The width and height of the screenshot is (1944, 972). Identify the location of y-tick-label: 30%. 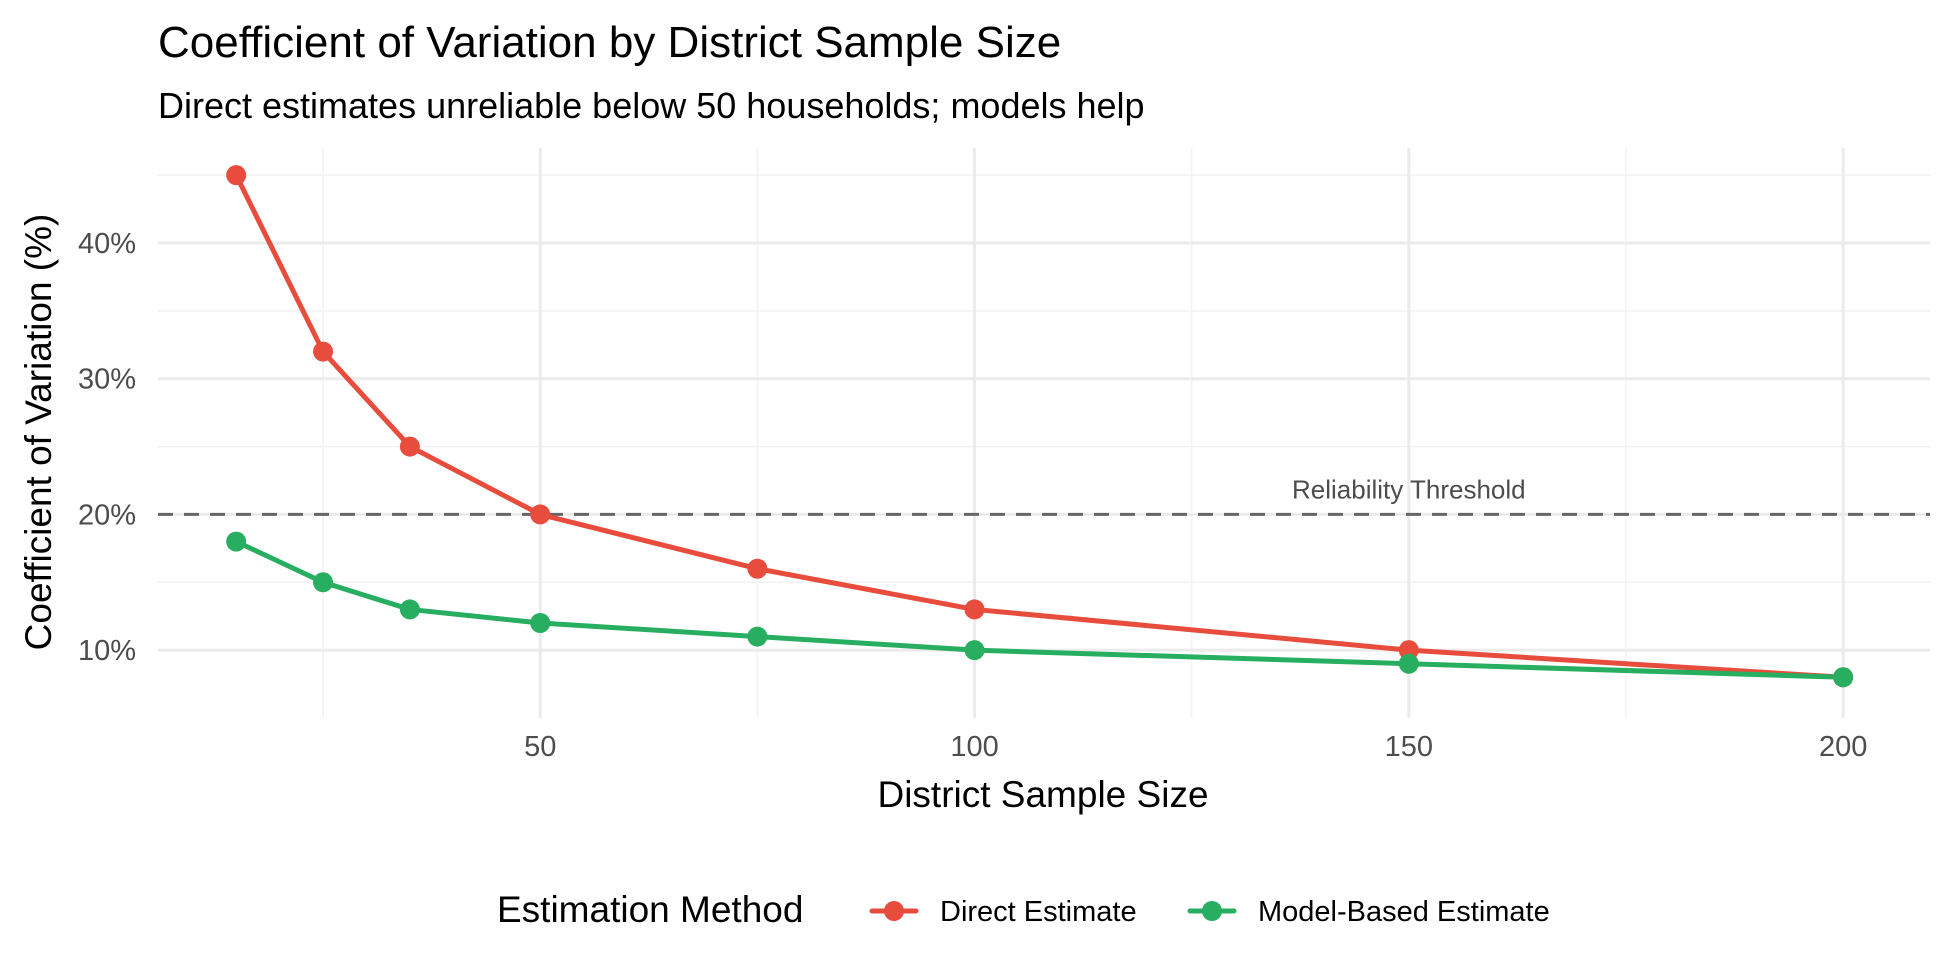
(107, 380).